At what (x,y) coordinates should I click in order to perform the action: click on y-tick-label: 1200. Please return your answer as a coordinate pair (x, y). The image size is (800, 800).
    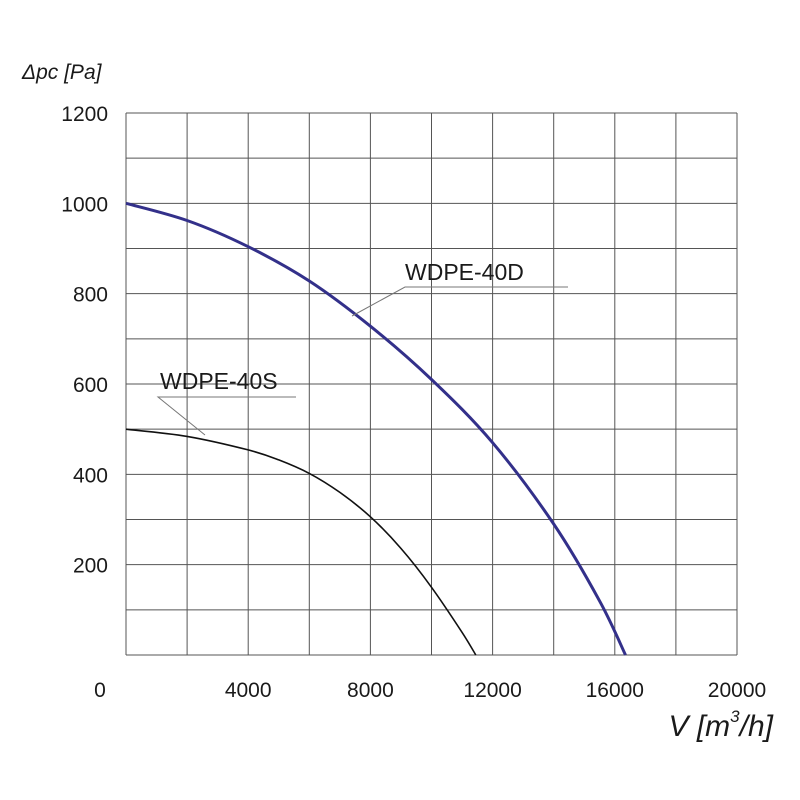
    Looking at the image, I should click on (84, 114).